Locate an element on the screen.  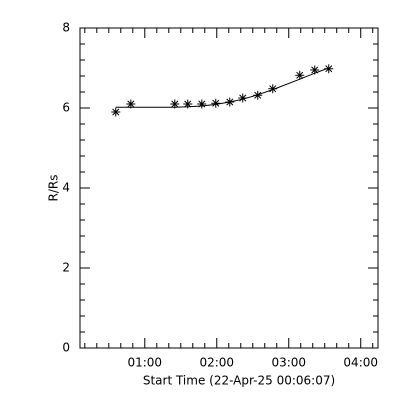
x-tick-label: 02:00 is located at coordinates (216, 363).